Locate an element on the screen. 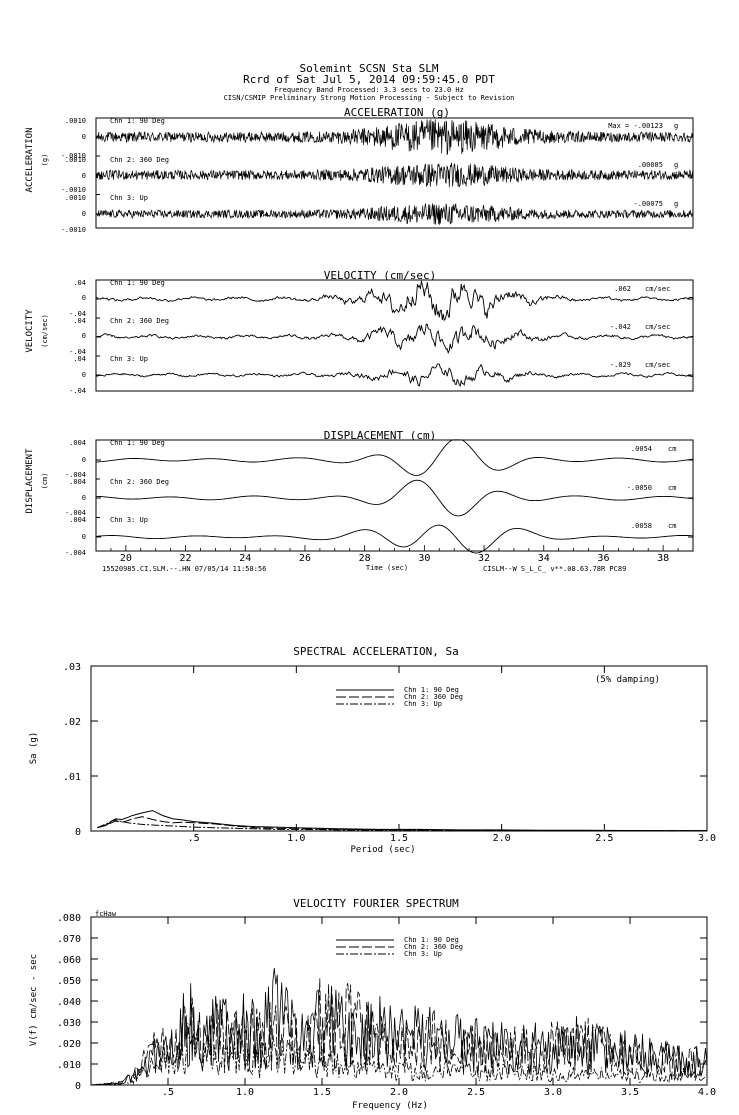 The image size is (739, 1115). sa-legend-label-1: Chn 1: 90 Deg is located at coordinates (431, 690).